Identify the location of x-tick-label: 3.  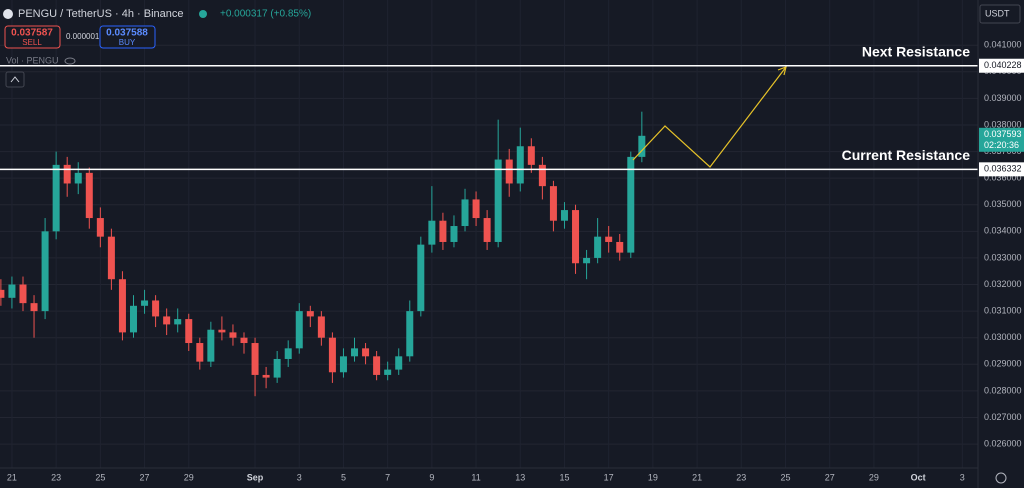
(962, 477).